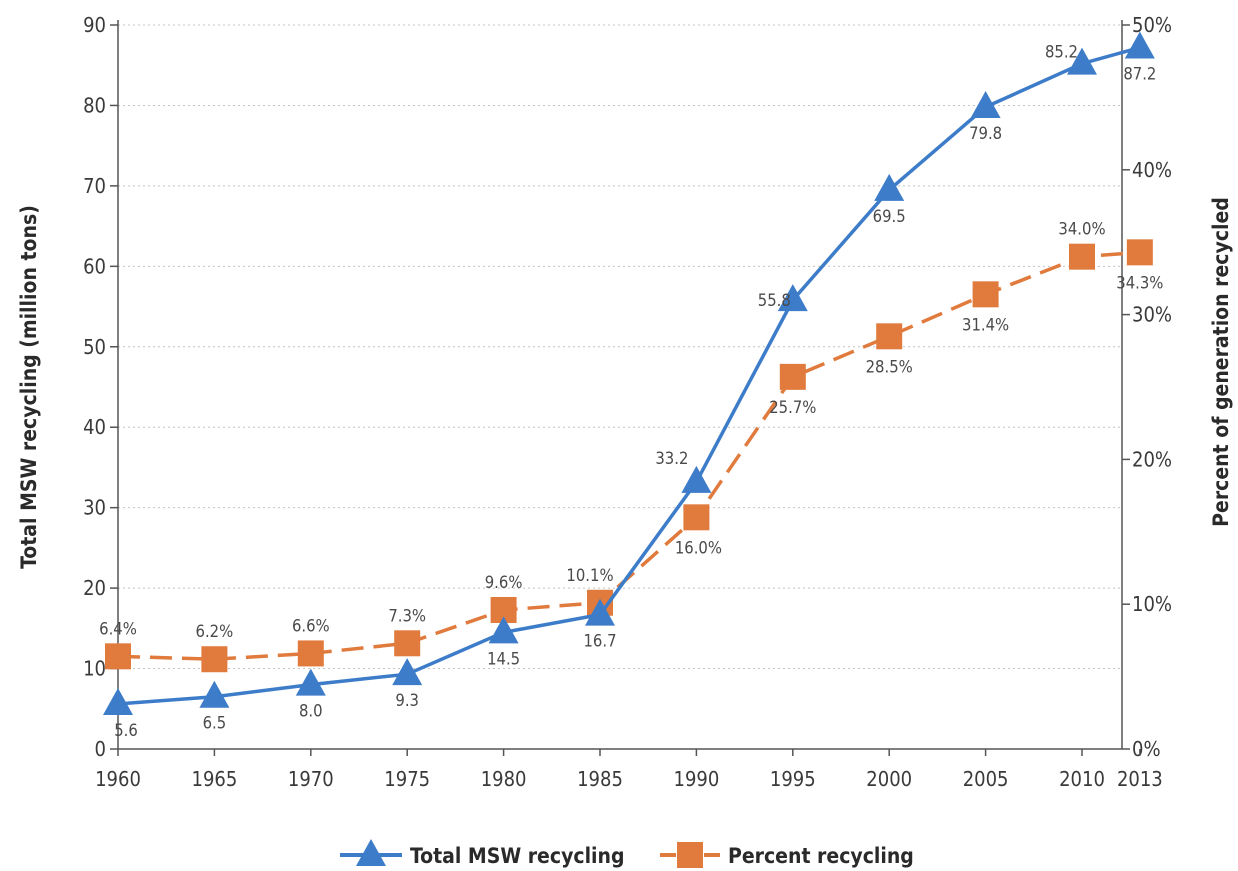 This screenshot has width=1238, height=871. What do you see at coordinates (1146, 749) in the screenshot?
I see `y-right-tick-label: 0%` at bounding box center [1146, 749].